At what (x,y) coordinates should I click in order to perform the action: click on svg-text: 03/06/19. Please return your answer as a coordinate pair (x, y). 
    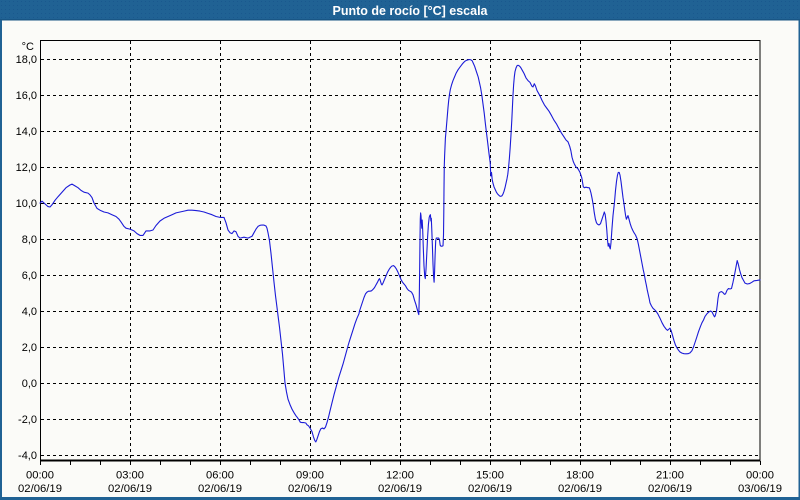
    Looking at the image, I should click on (760, 489).